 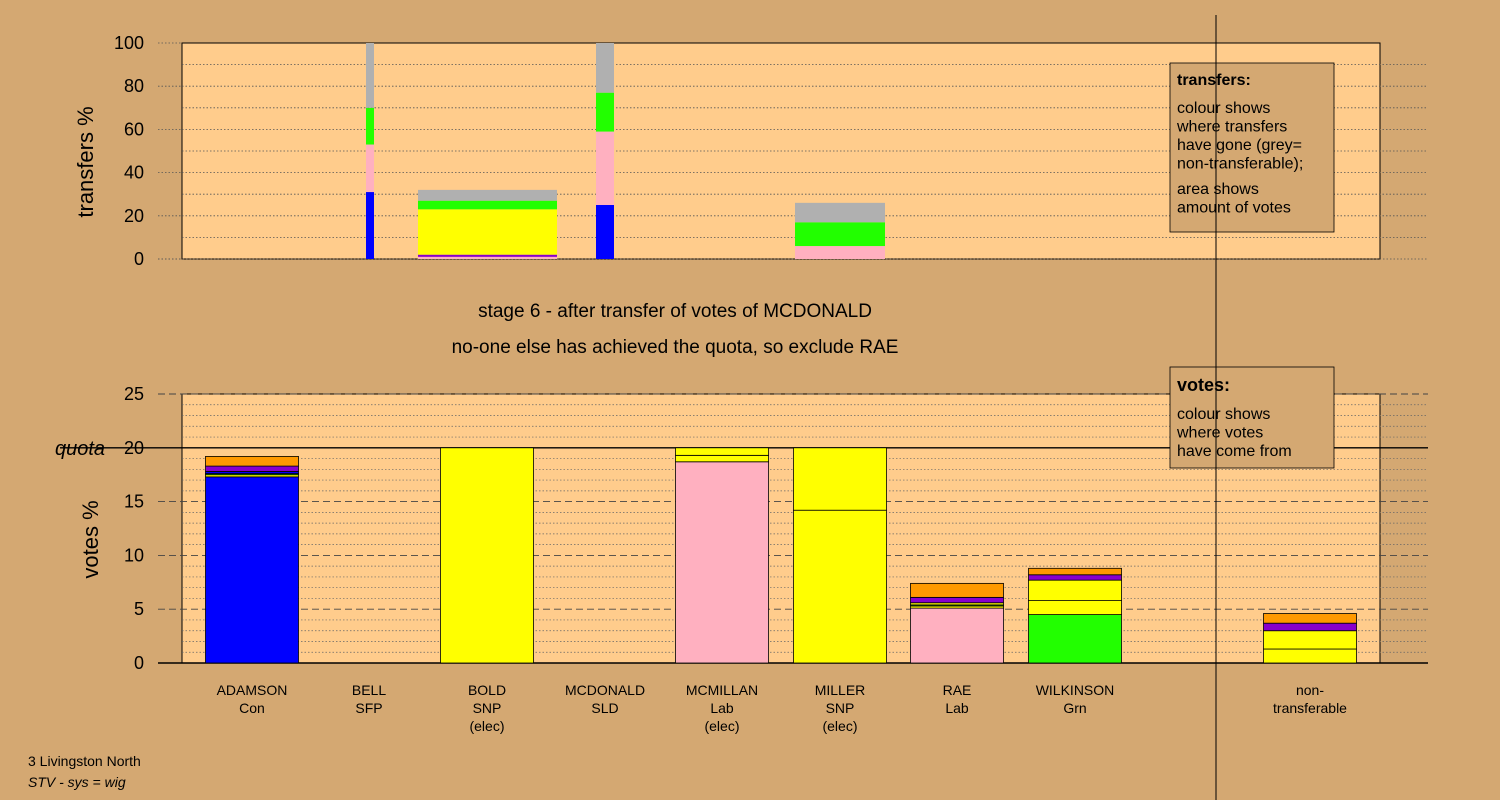 I want to click on transfer-bar-bold, so click(x=487, y=224).